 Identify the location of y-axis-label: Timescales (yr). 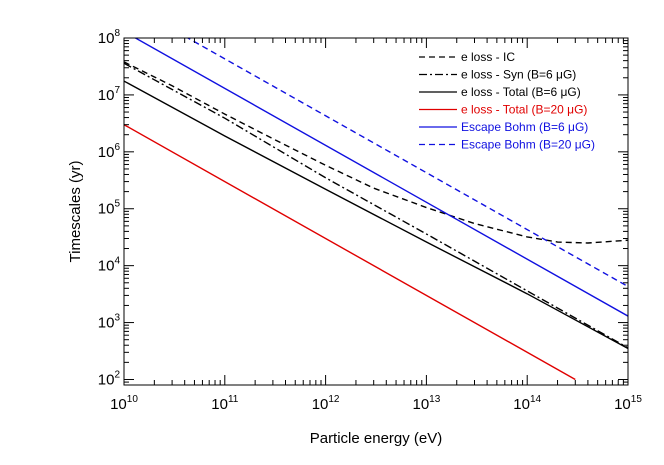
(75, 212).